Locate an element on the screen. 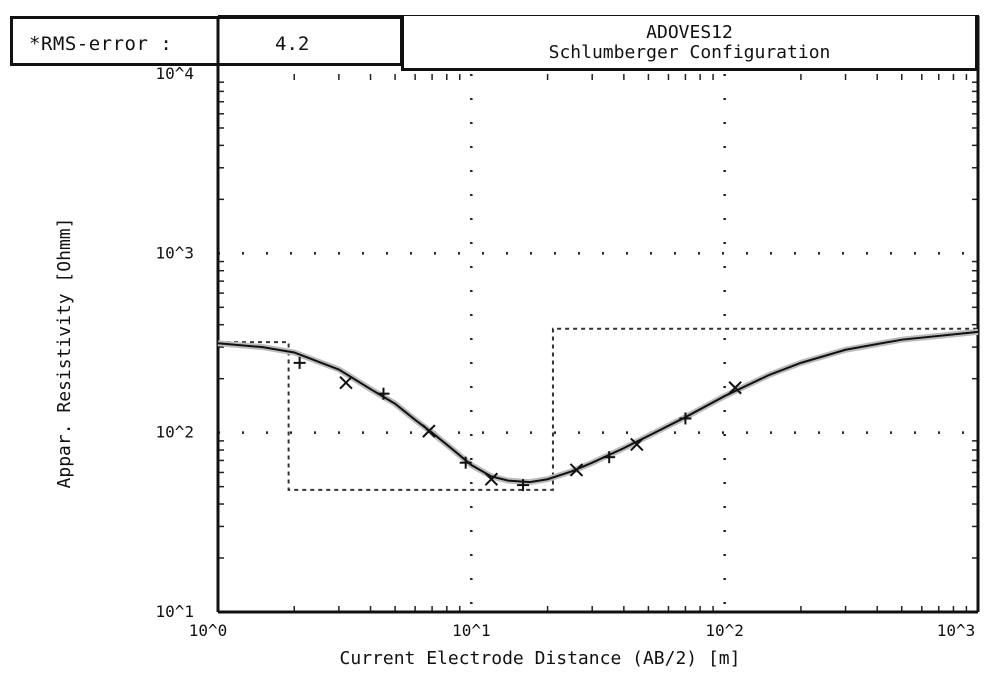  rms-error-value: 4.2 is located at coordinates (292, 44).